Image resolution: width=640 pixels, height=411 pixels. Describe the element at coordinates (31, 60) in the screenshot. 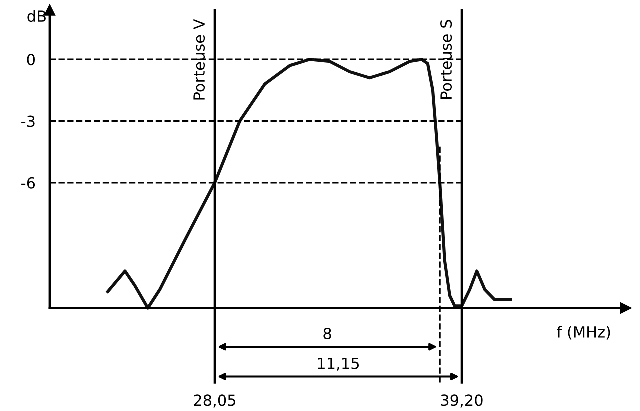

I see `y-tick-label: 0` at that location.